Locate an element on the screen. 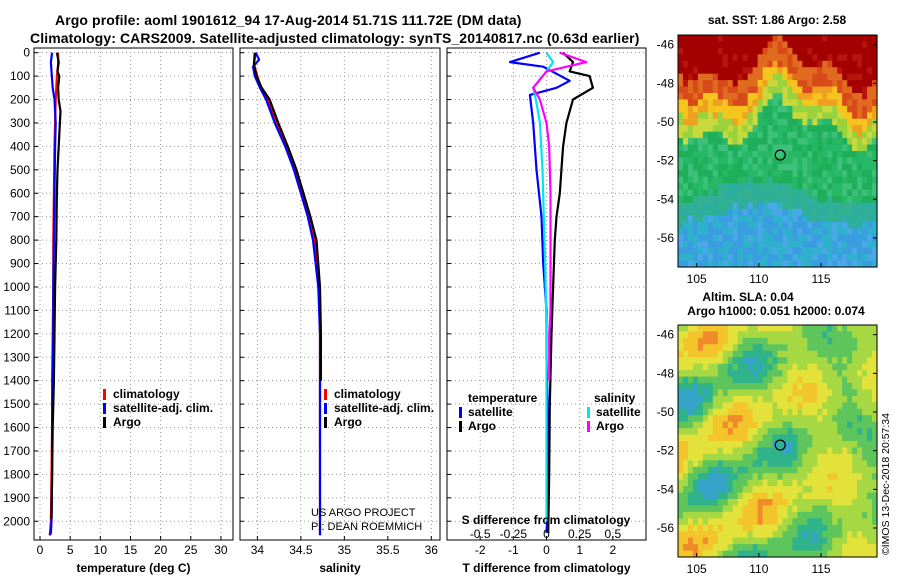  x-axis-label: salinity is located at coordinates (340, 568).